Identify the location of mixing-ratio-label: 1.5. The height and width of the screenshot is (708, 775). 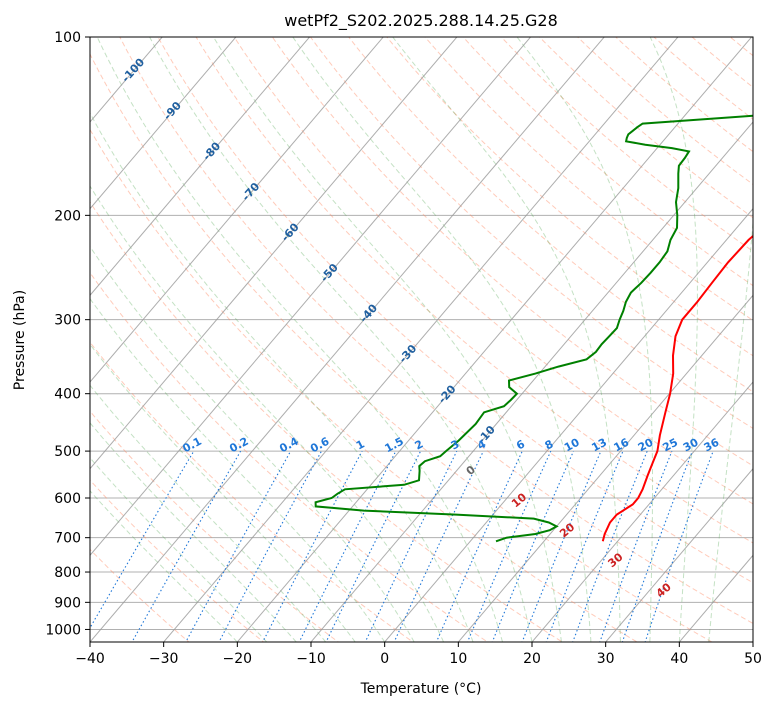
(394, 445).